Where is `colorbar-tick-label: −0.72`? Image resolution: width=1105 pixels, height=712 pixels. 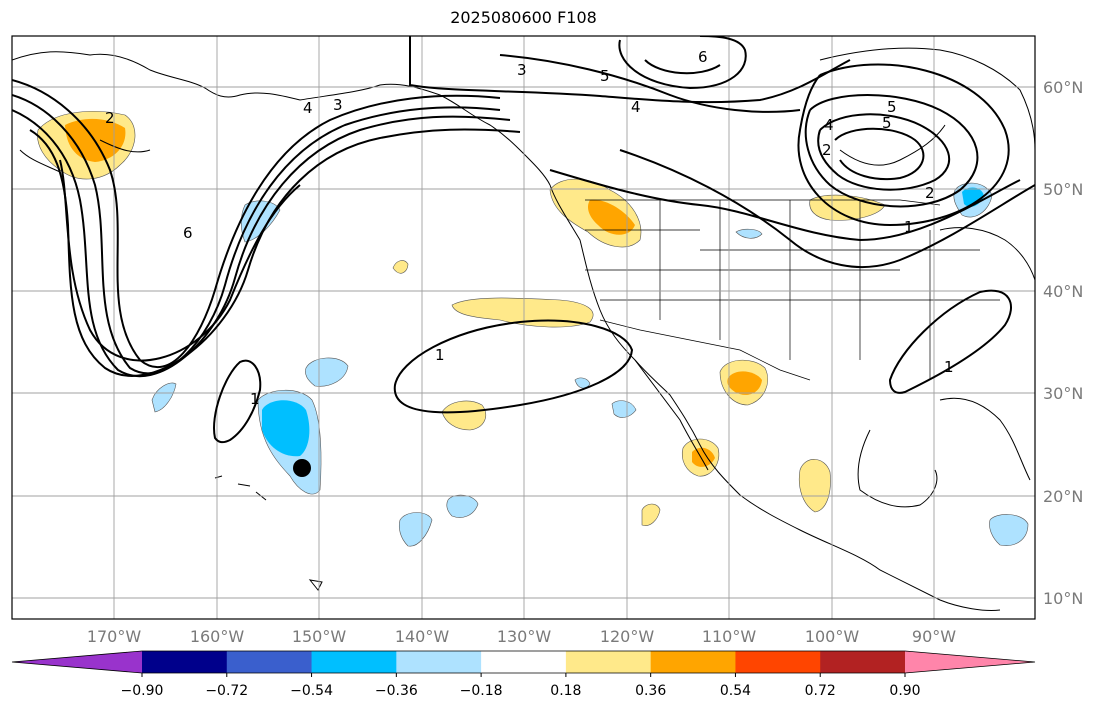
colorbar-tick-label: −0.72 is located at coordinates (226, 691).